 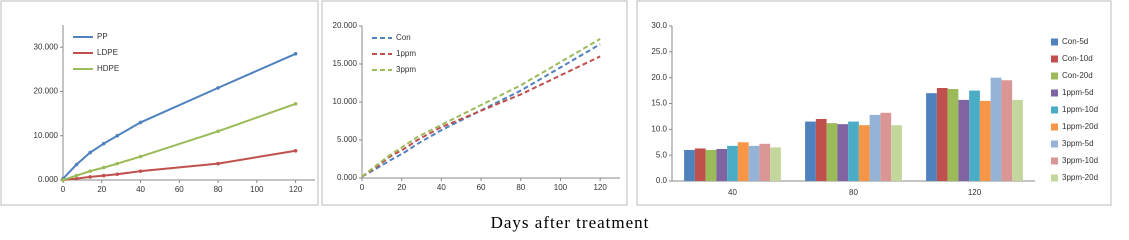 What do you see at coordinates (1077, 75) in the screenshot?
I see `legend-label: Con-20d` at bounding box center [1077, 75].